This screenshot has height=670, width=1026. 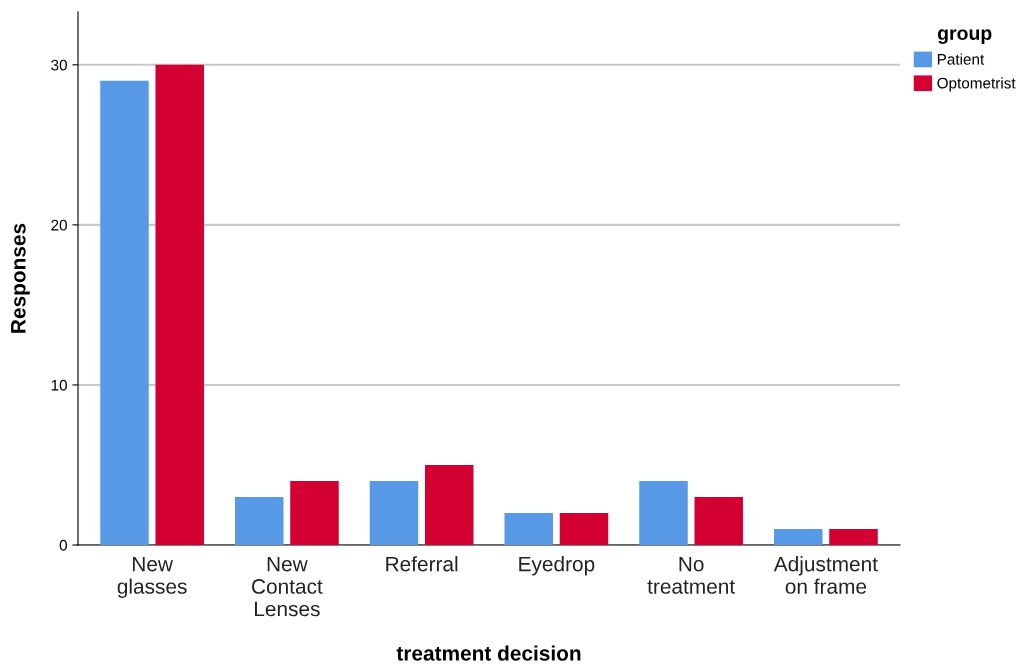 What do you see at coordinates (964, 36) in the screenshot?
I see `legend-title: group` at bounding box center [964, 36].